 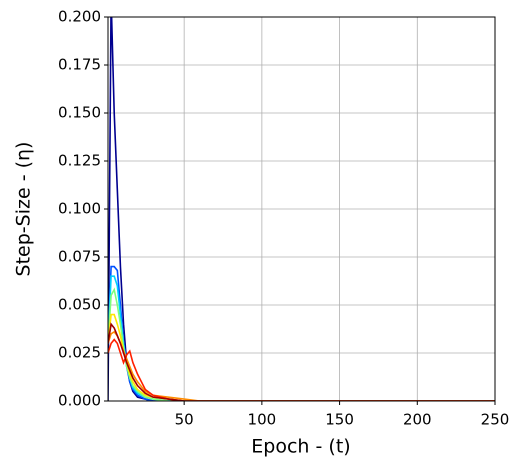 I want to click on x-tick-label: 50, so click(x=184, y=420).